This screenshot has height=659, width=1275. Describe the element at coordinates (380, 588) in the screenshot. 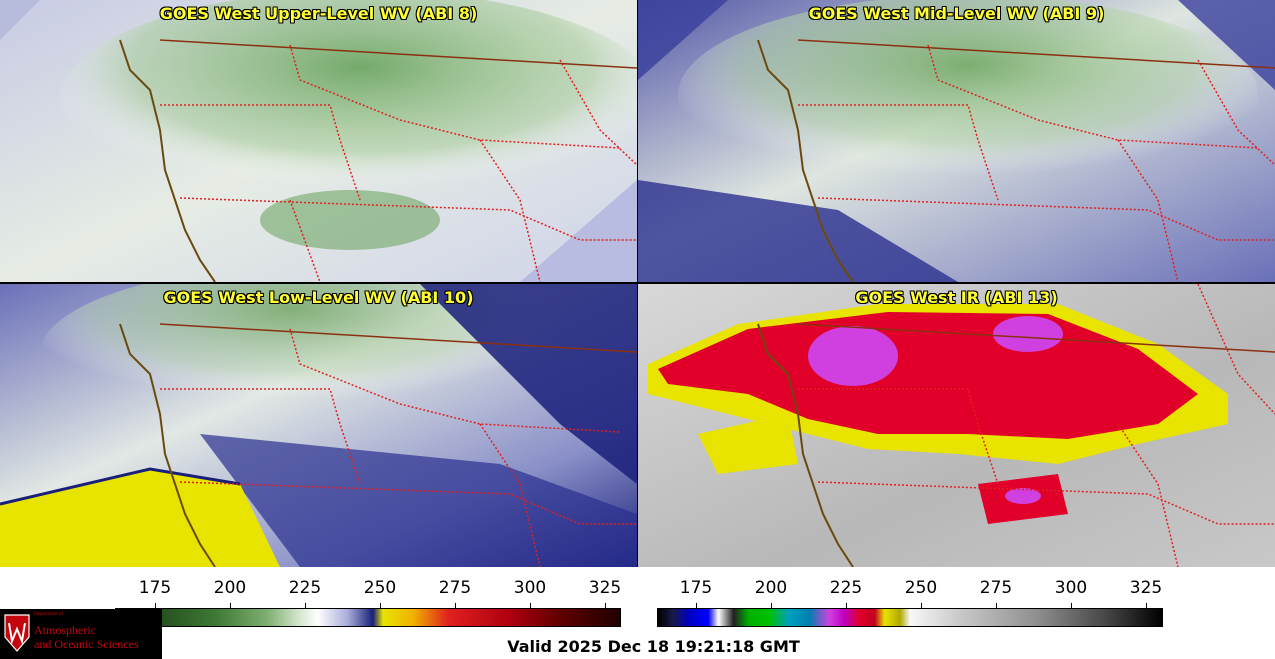

I see `wv-tick-label: 250` at that location.